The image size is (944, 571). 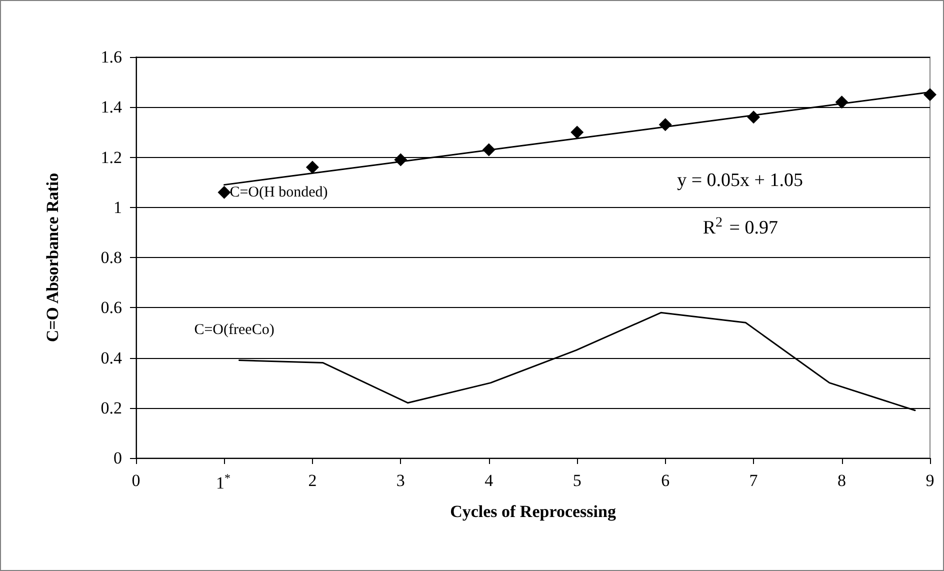 What do you see at coordinates (118, 458) in the screenshot?
I see `y-tick-label: 0` at bounding box center [118, 458].